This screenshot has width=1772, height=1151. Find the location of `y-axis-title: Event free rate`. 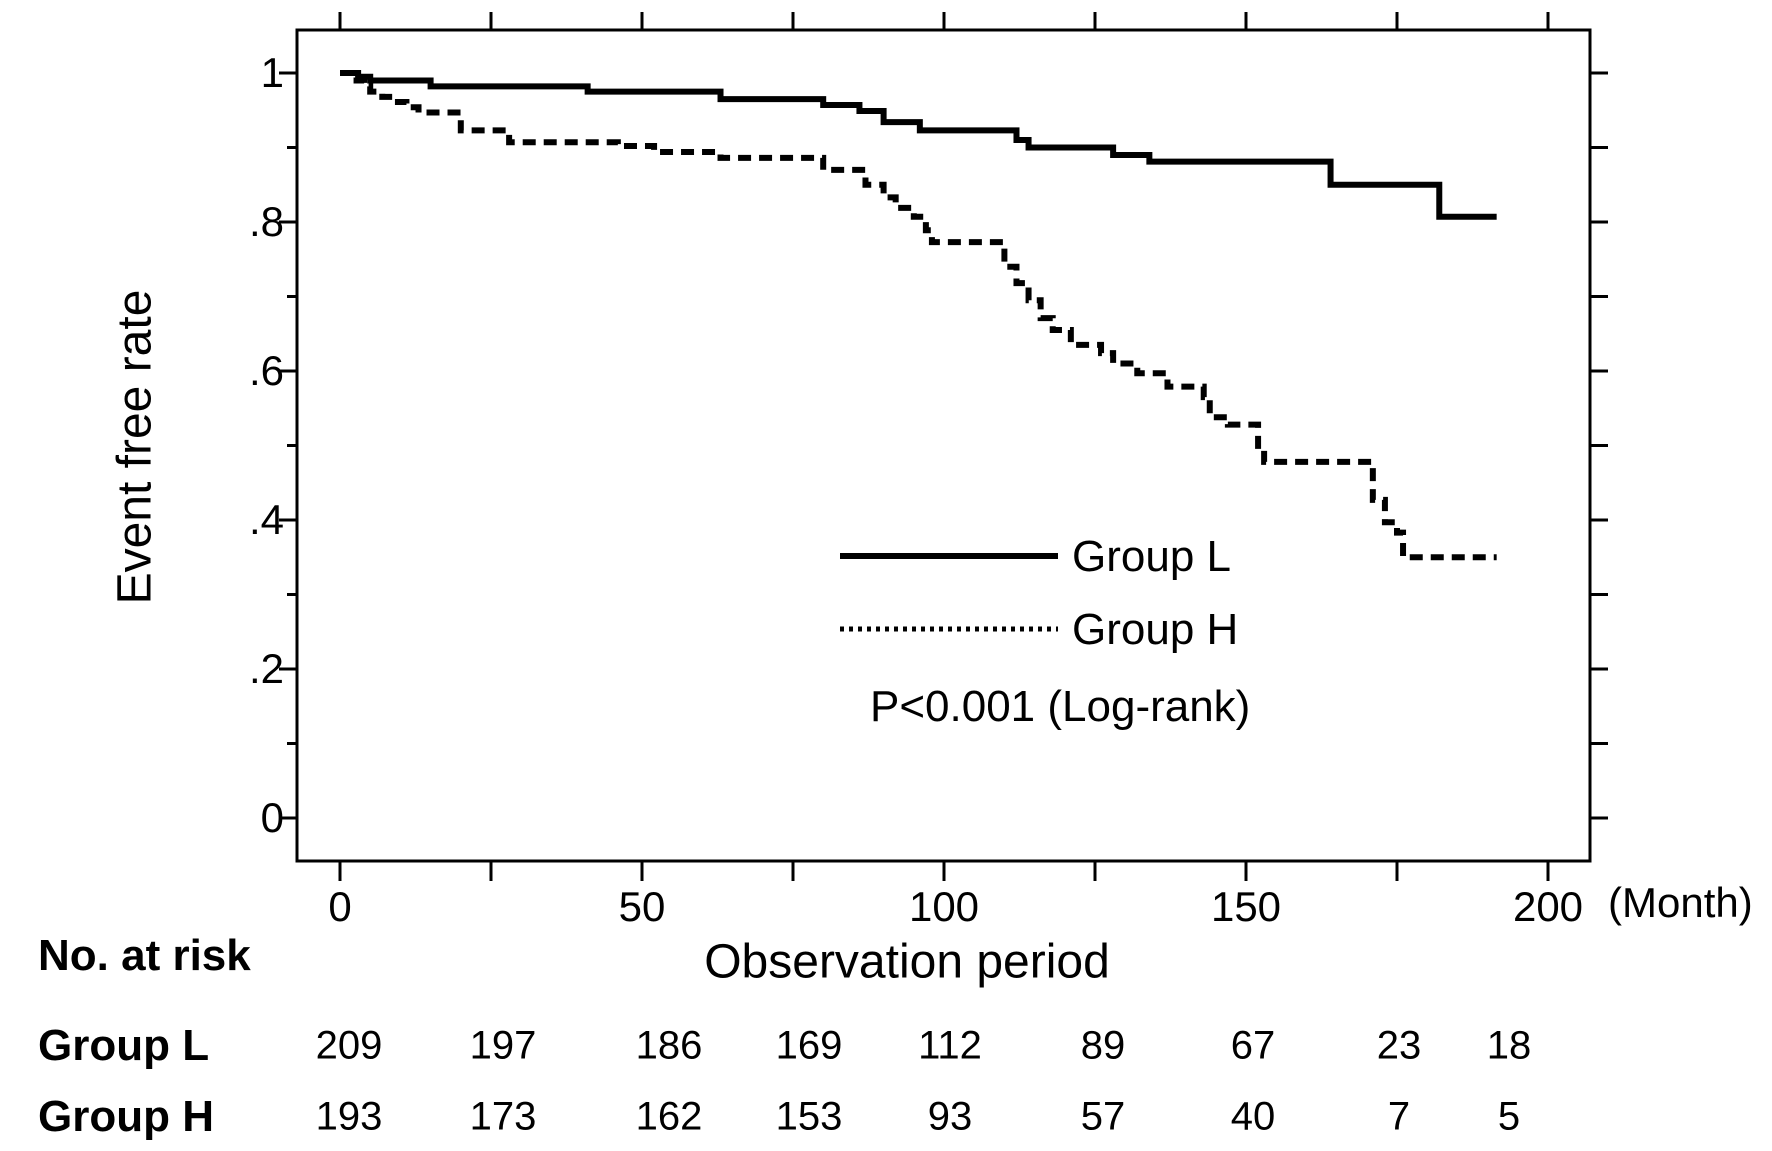

y-axis-title: Event free rate is located at coordinates (135, 447).